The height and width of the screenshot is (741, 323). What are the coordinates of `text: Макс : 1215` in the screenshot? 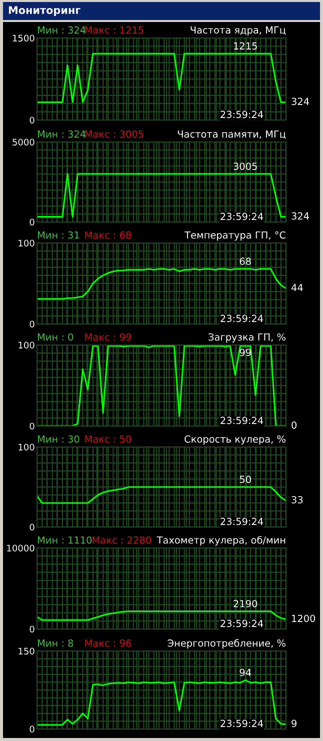 It's located at (114, 30).